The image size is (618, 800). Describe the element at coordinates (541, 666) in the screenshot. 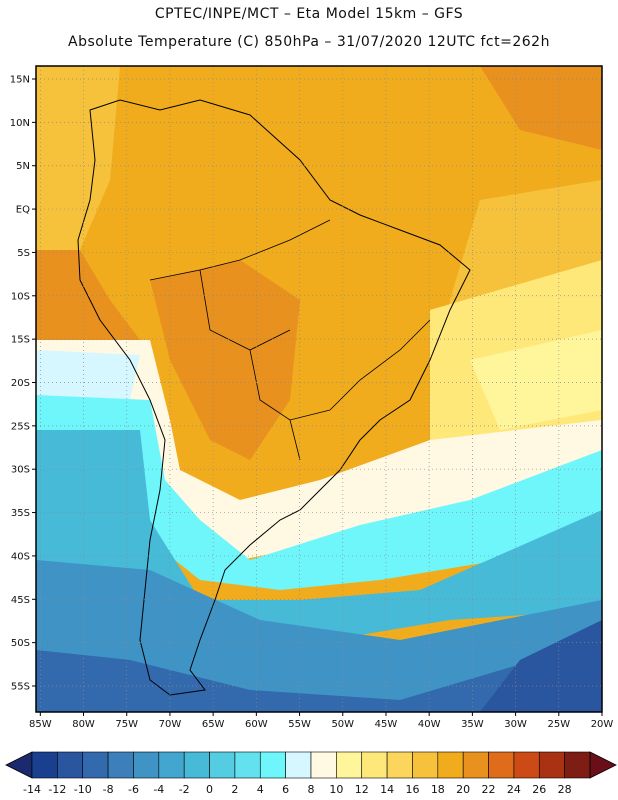

I see `field-deepest-blue` at that location.